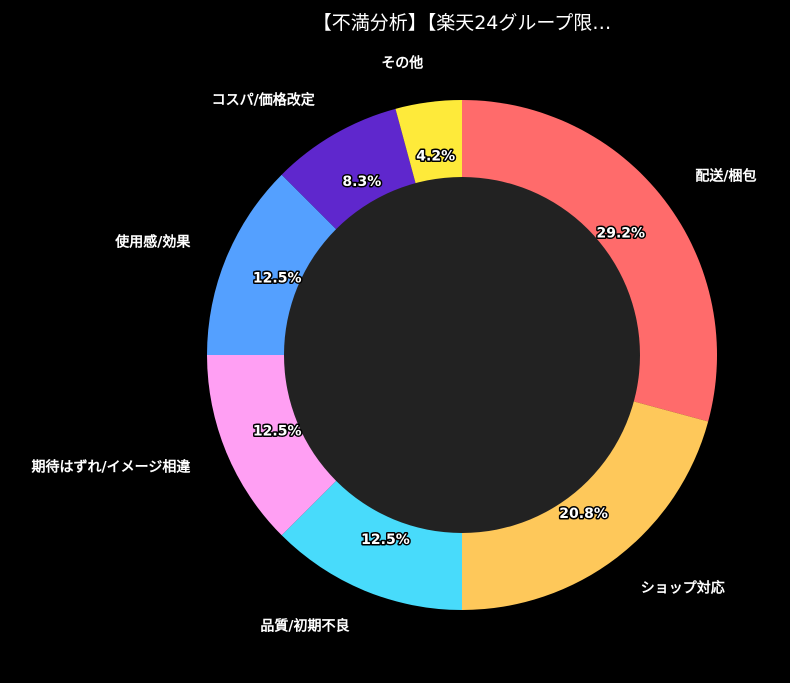  What do you see at coordinates (725, 175) in the screenshot?
I see `slice-category-label: 配送/梱包` at bounding box center [725, 175].